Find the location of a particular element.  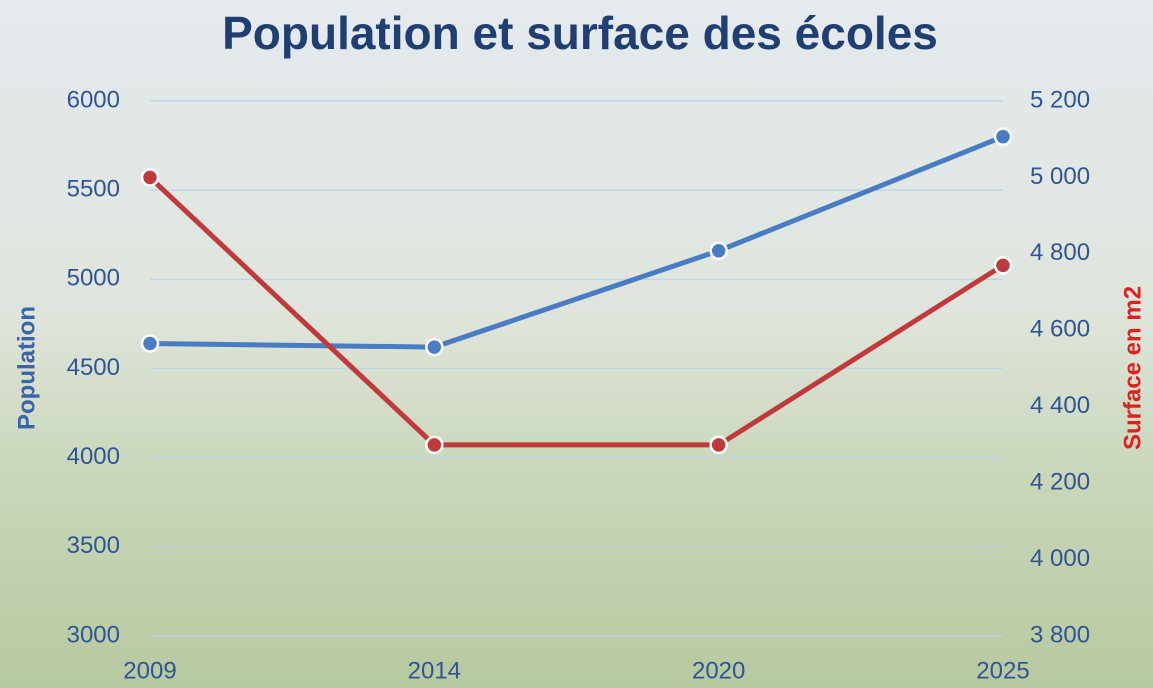

y-tick-label: 6000 is located at coordinates (93, 99).